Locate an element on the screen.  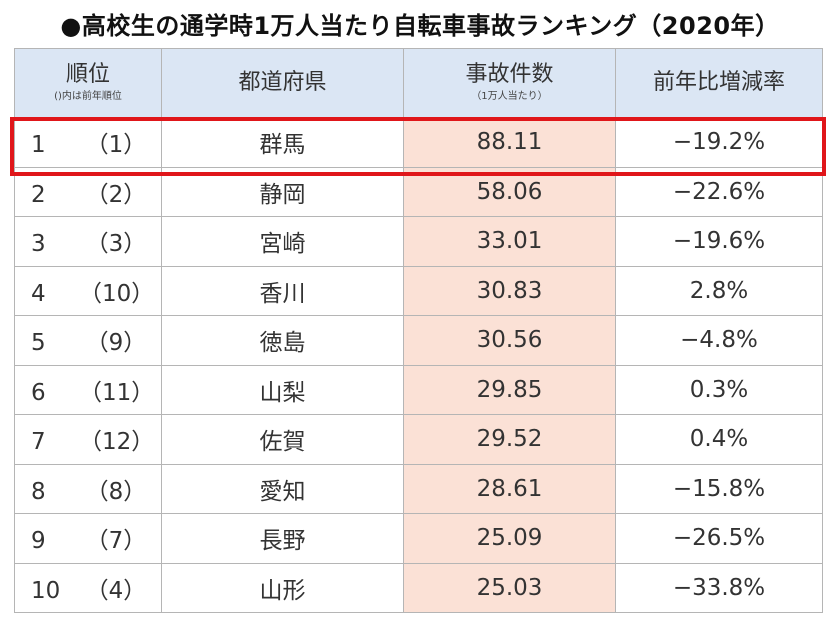
prefecture-cell: 香川 is located at coordinates (282, 290).